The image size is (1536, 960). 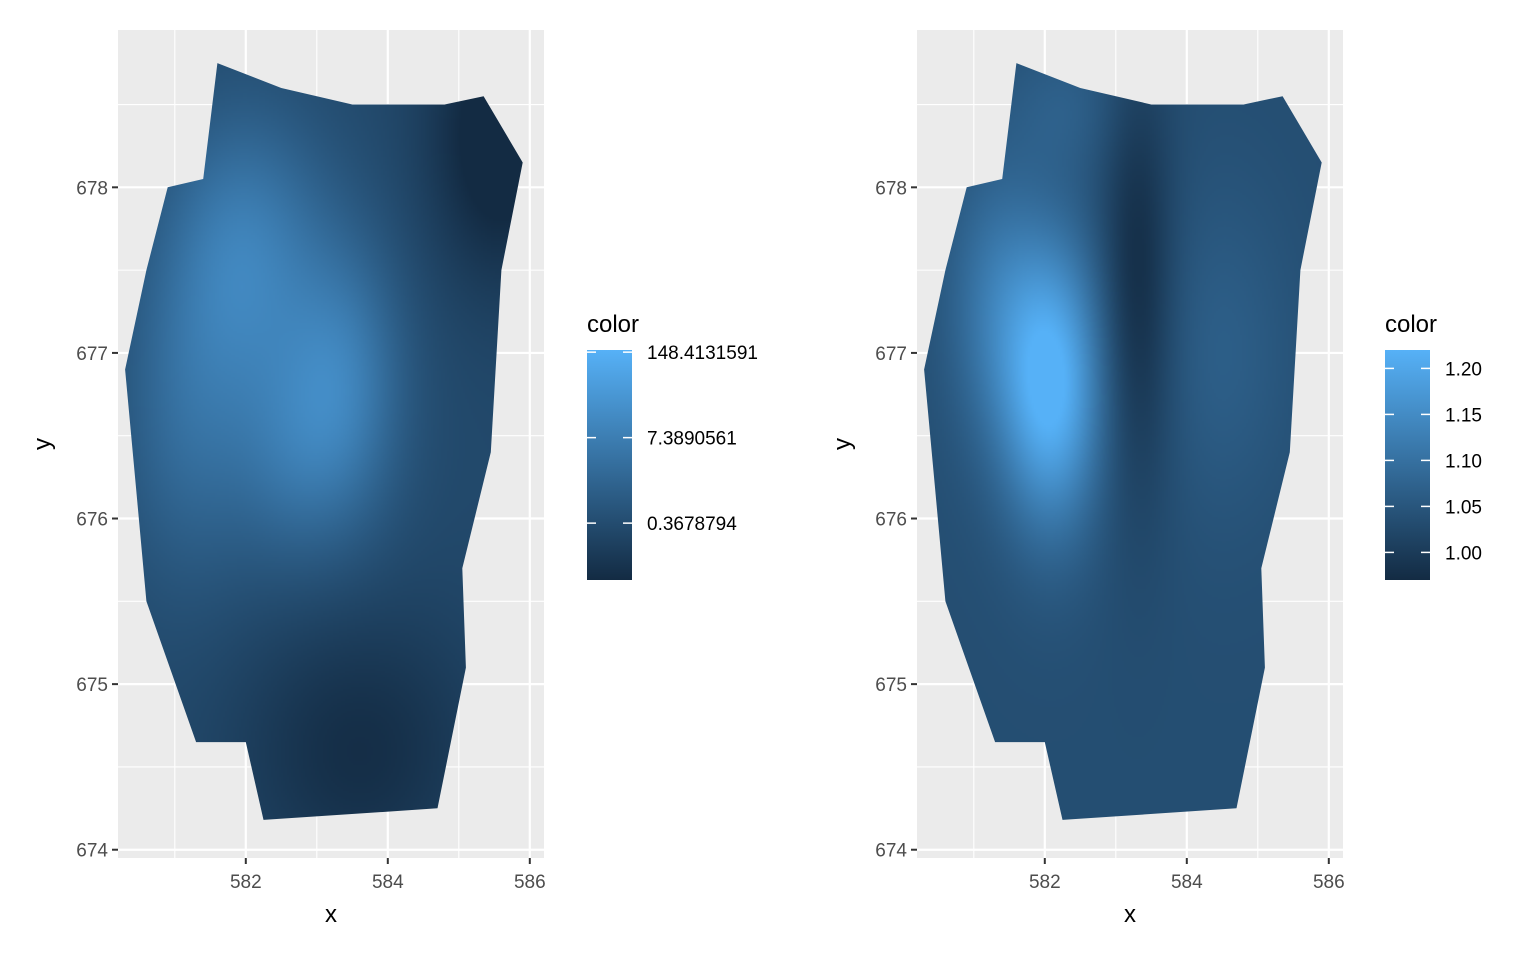 I want to click on legend-break-label: 1.05, so click(x=1463, y=507).